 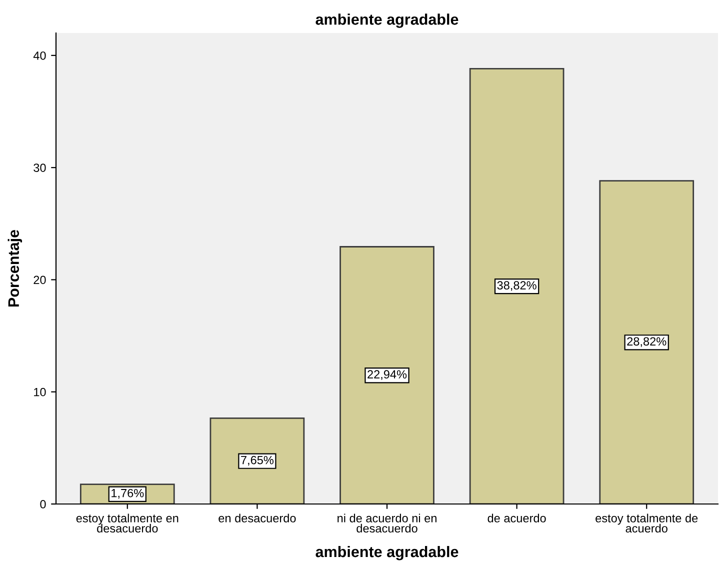 I want to click on y-axis-title: Porcentaje, so click(x=15, y=268).